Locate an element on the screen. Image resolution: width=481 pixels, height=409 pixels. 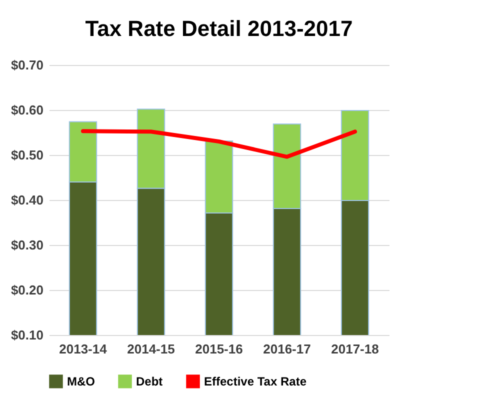
y-tick-label: $0.60 is located at coordinates (27, 110).